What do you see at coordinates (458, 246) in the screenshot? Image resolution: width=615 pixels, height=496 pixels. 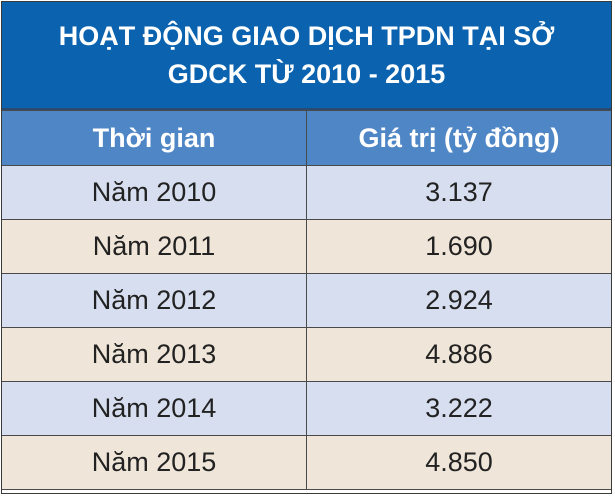 I see `value-cell: 1.690` at bounding box center [458, 246].